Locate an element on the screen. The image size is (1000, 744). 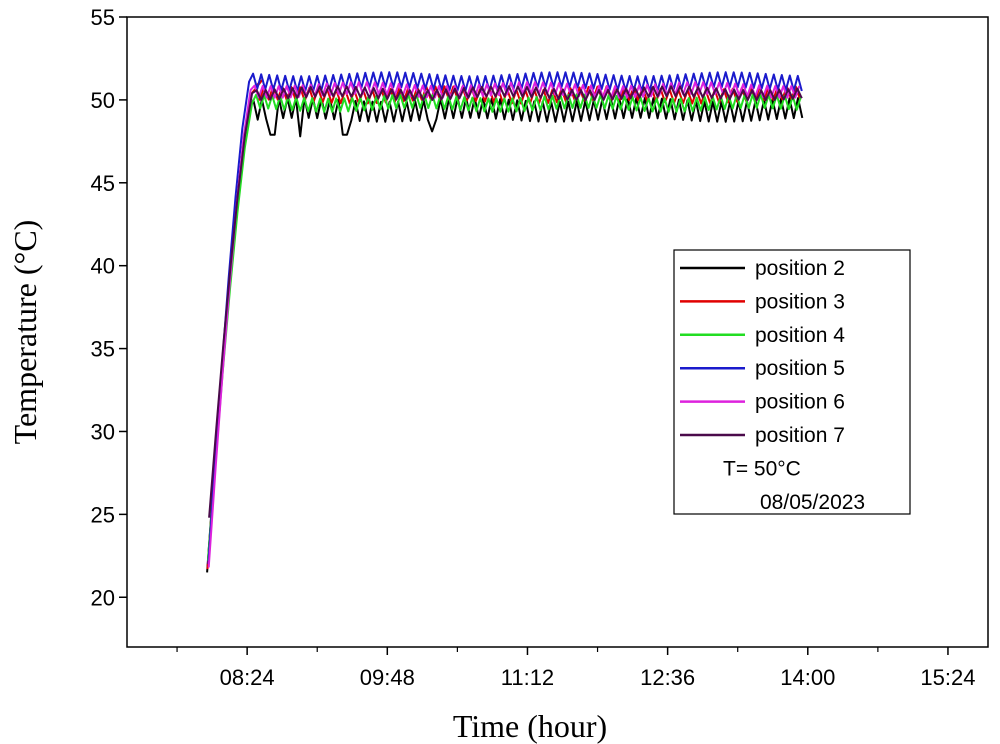
legend-label: position 4 is located at coordinates (800, 335).